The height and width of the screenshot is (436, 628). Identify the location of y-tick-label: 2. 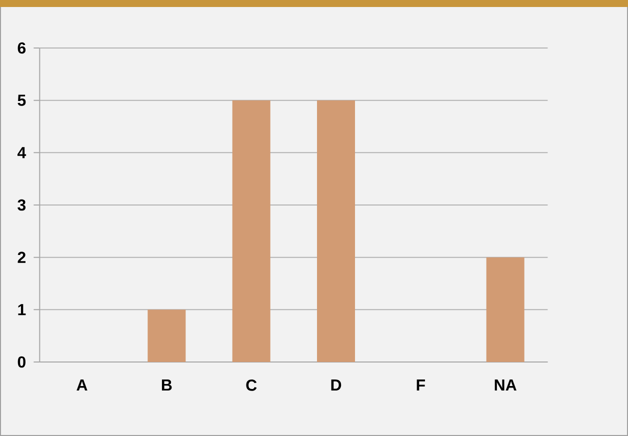
(22, 257).